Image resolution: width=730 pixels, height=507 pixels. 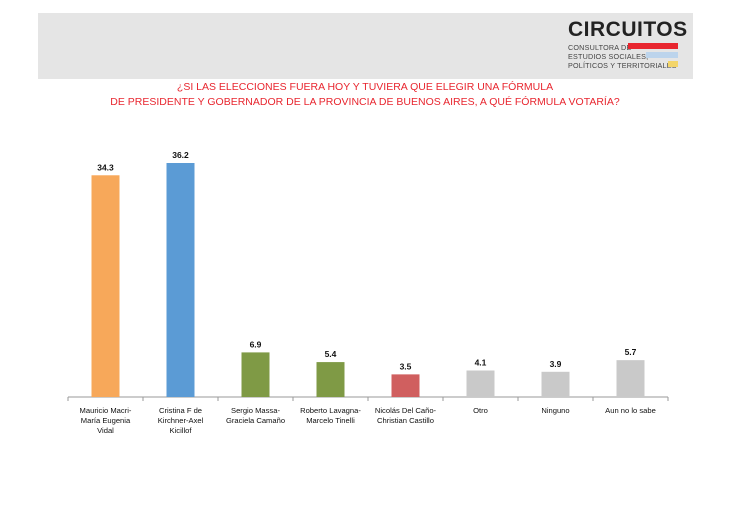 I want to click on logo-line-3: POLÍTICOS Y TERRITORIALES, so click(x=622, y=65).